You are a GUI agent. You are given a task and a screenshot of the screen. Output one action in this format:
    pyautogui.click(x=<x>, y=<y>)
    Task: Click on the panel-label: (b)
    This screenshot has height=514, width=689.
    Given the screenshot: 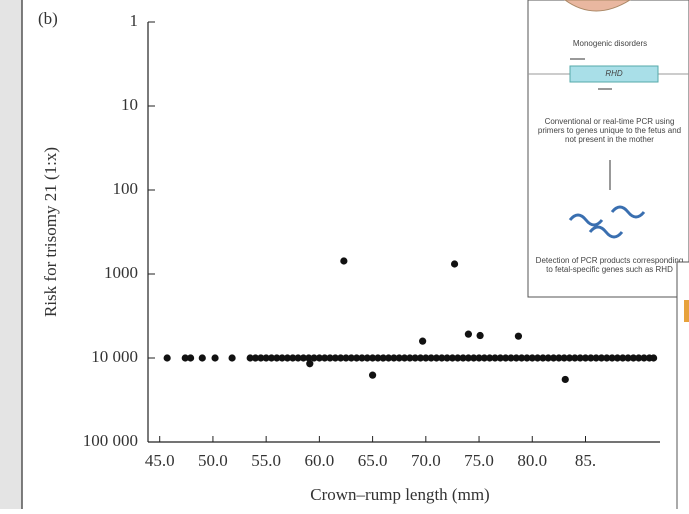 What is the action you would take?
    pyautogui.click(x=48, y=18)
    